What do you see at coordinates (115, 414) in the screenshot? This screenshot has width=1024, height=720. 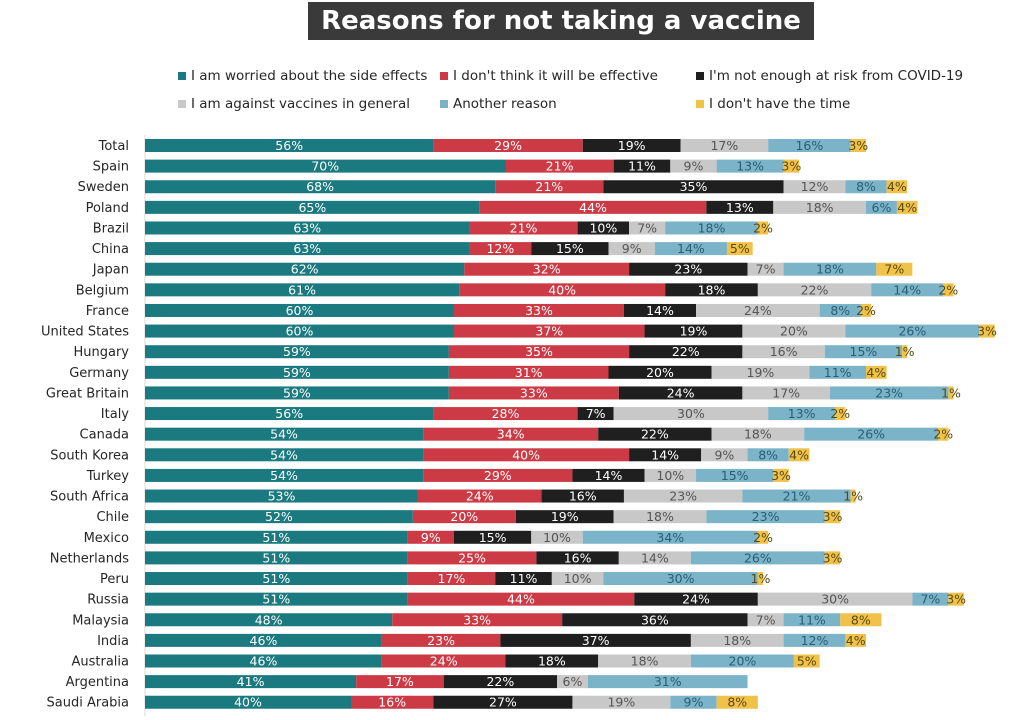 I see `category-label: Italy` at bounding box center [115, 414].